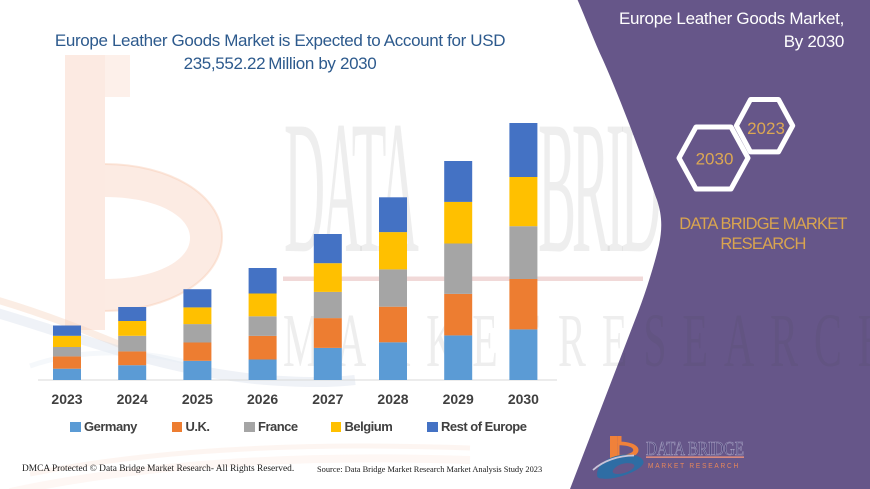 The height and width of the screenshot is (489, 870). Describe the element at coordinates (694, 465) in the screenshot. I see `svg-text: MARKET RESEARCH` at that location.